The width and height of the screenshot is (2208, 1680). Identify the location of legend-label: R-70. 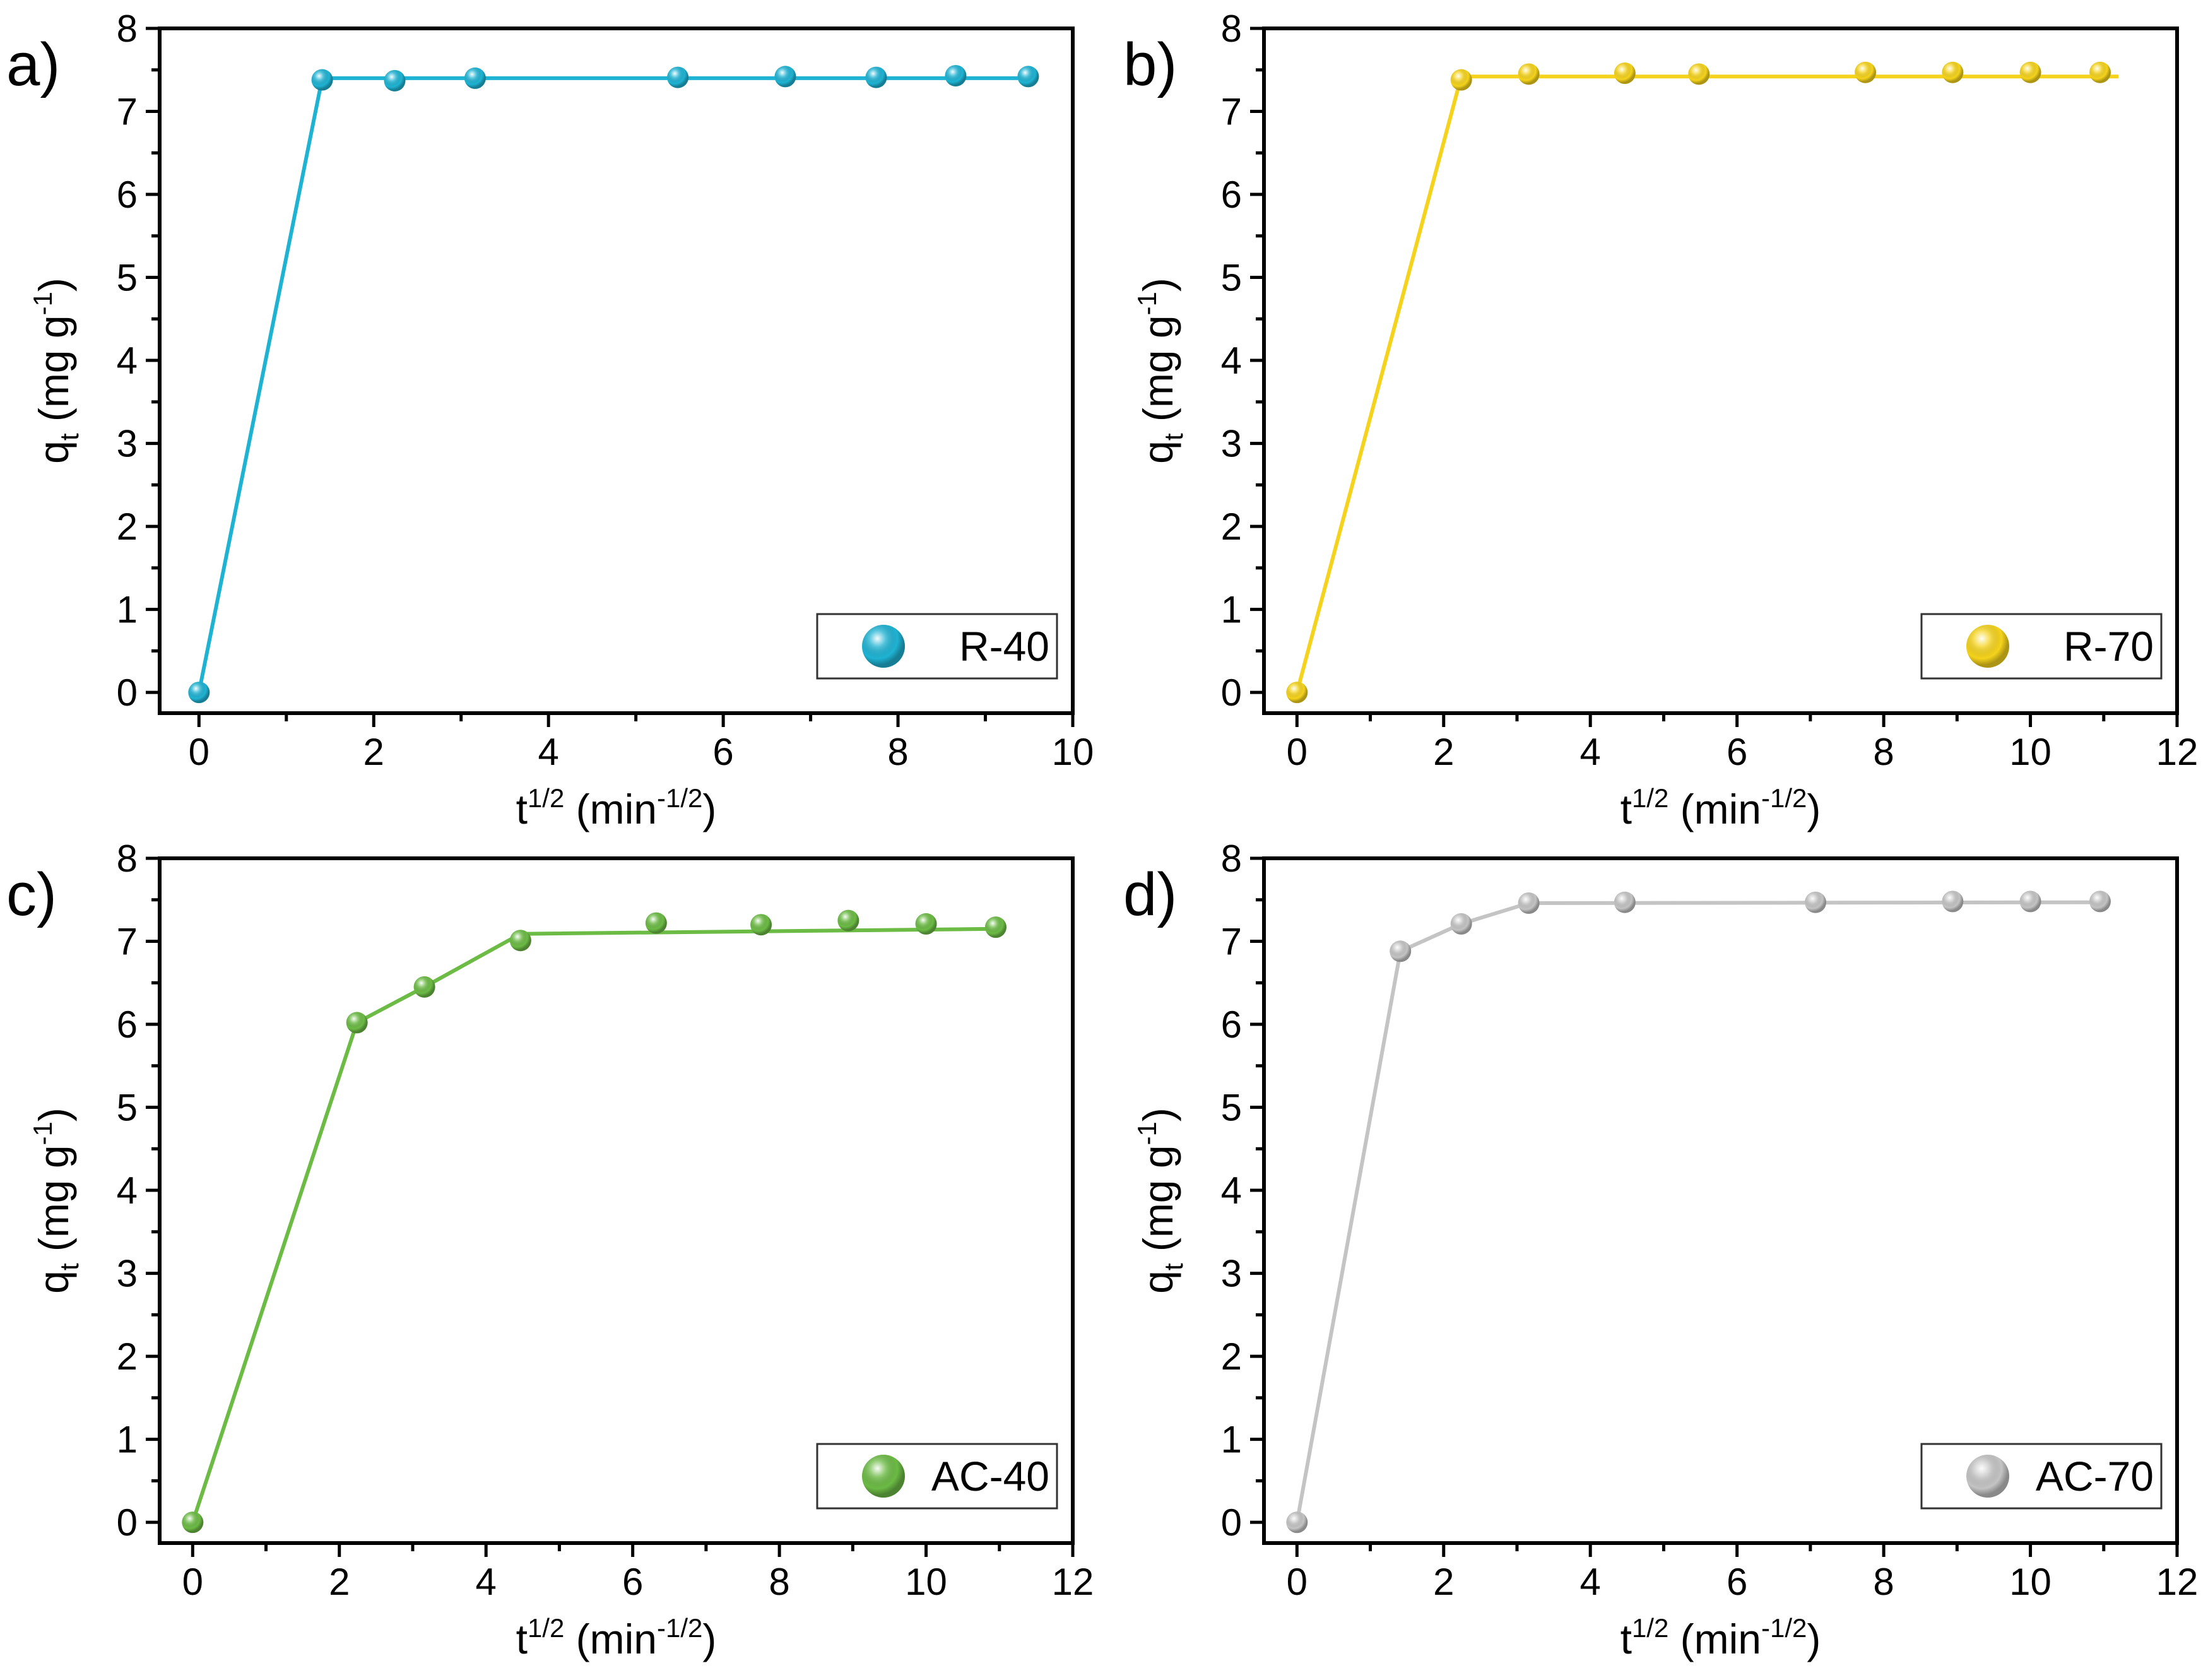
(2108, 646).